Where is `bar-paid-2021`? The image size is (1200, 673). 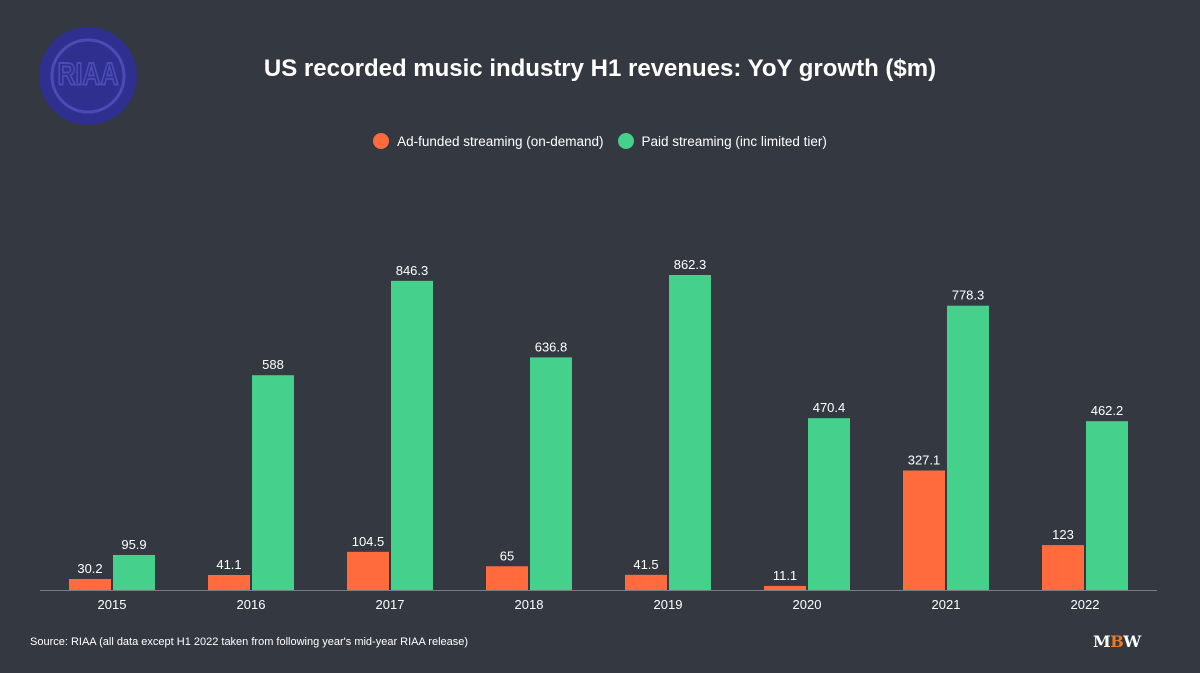 bar-paid-2021 is located at coordinates (968, 447).